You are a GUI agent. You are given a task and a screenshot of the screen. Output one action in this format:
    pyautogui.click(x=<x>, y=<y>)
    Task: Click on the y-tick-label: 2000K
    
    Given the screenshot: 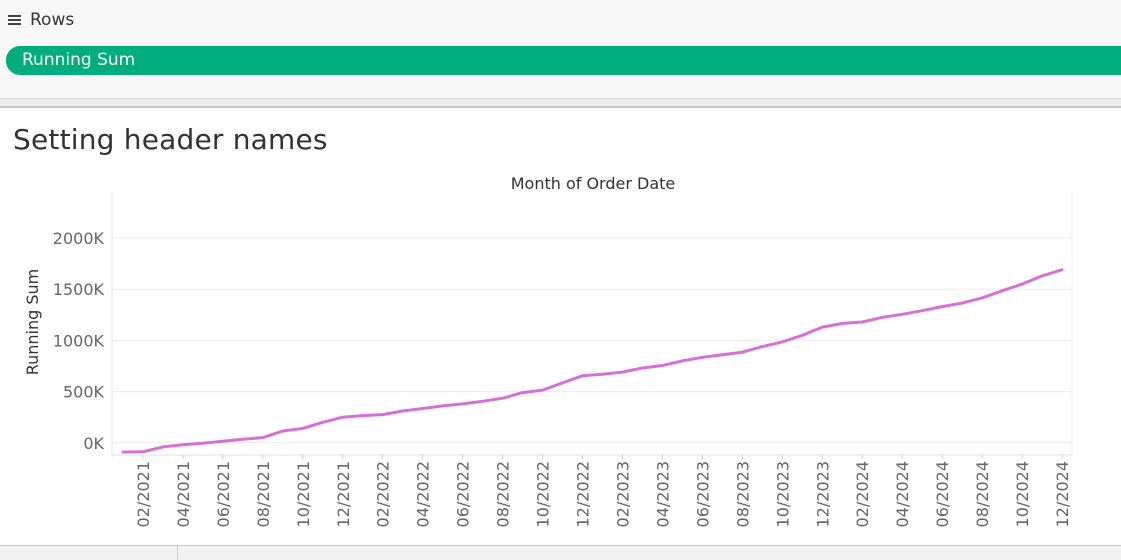 What is the action you would take?
    pyautogui.click(x=79, y=238)
    